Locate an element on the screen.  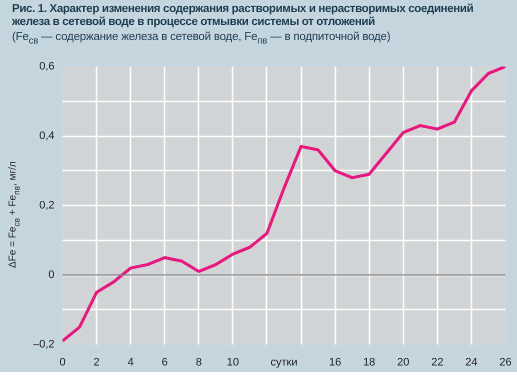
x-tick-label: 26 is located at coordinates (505, 362).